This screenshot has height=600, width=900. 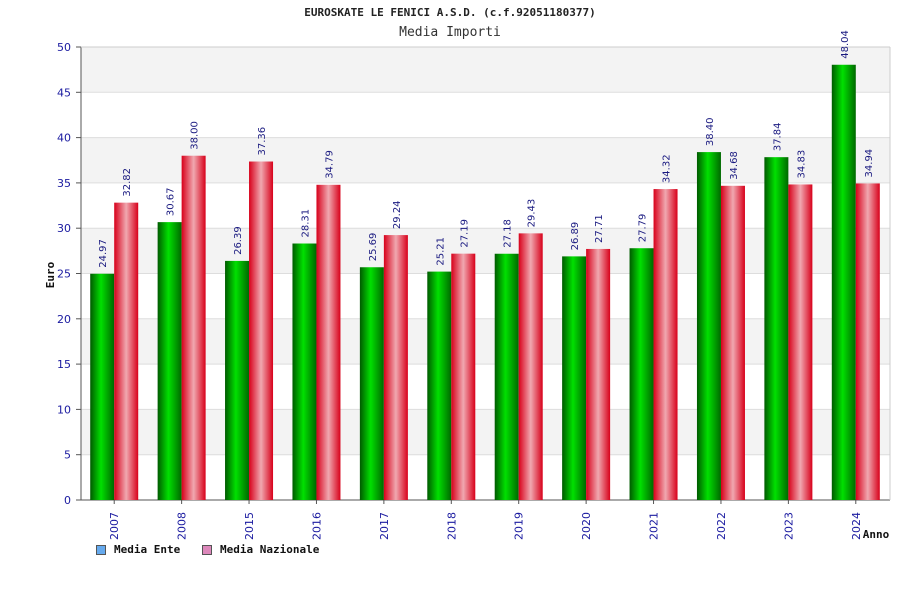 I want to click on y-tick-label: 30, so click(x=64, y=228).